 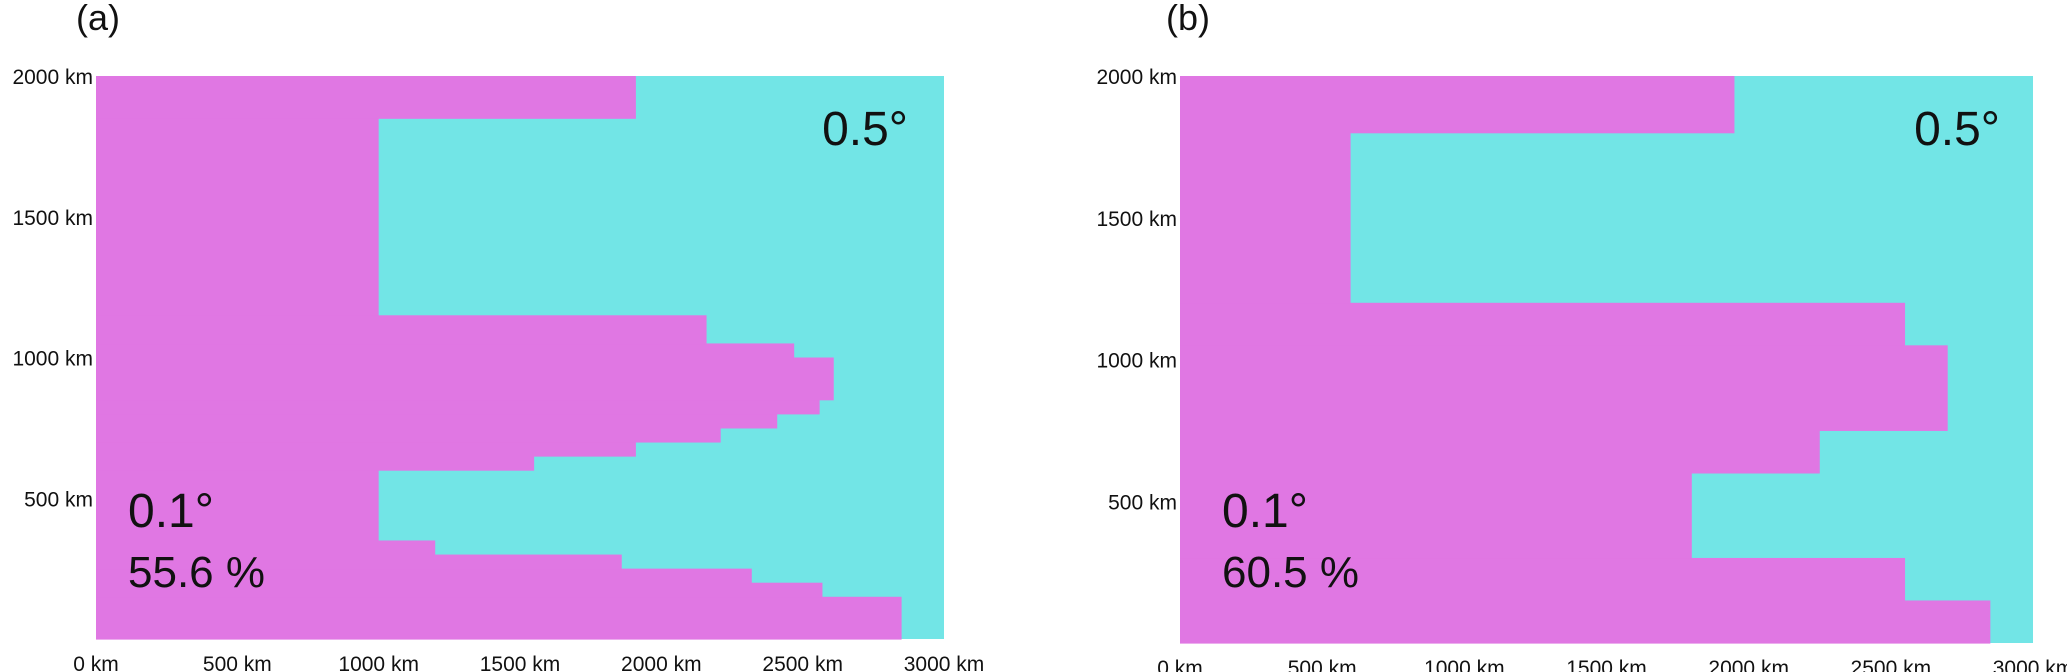 I want to click on panel-label: (b), so click(x=1188, y=19).